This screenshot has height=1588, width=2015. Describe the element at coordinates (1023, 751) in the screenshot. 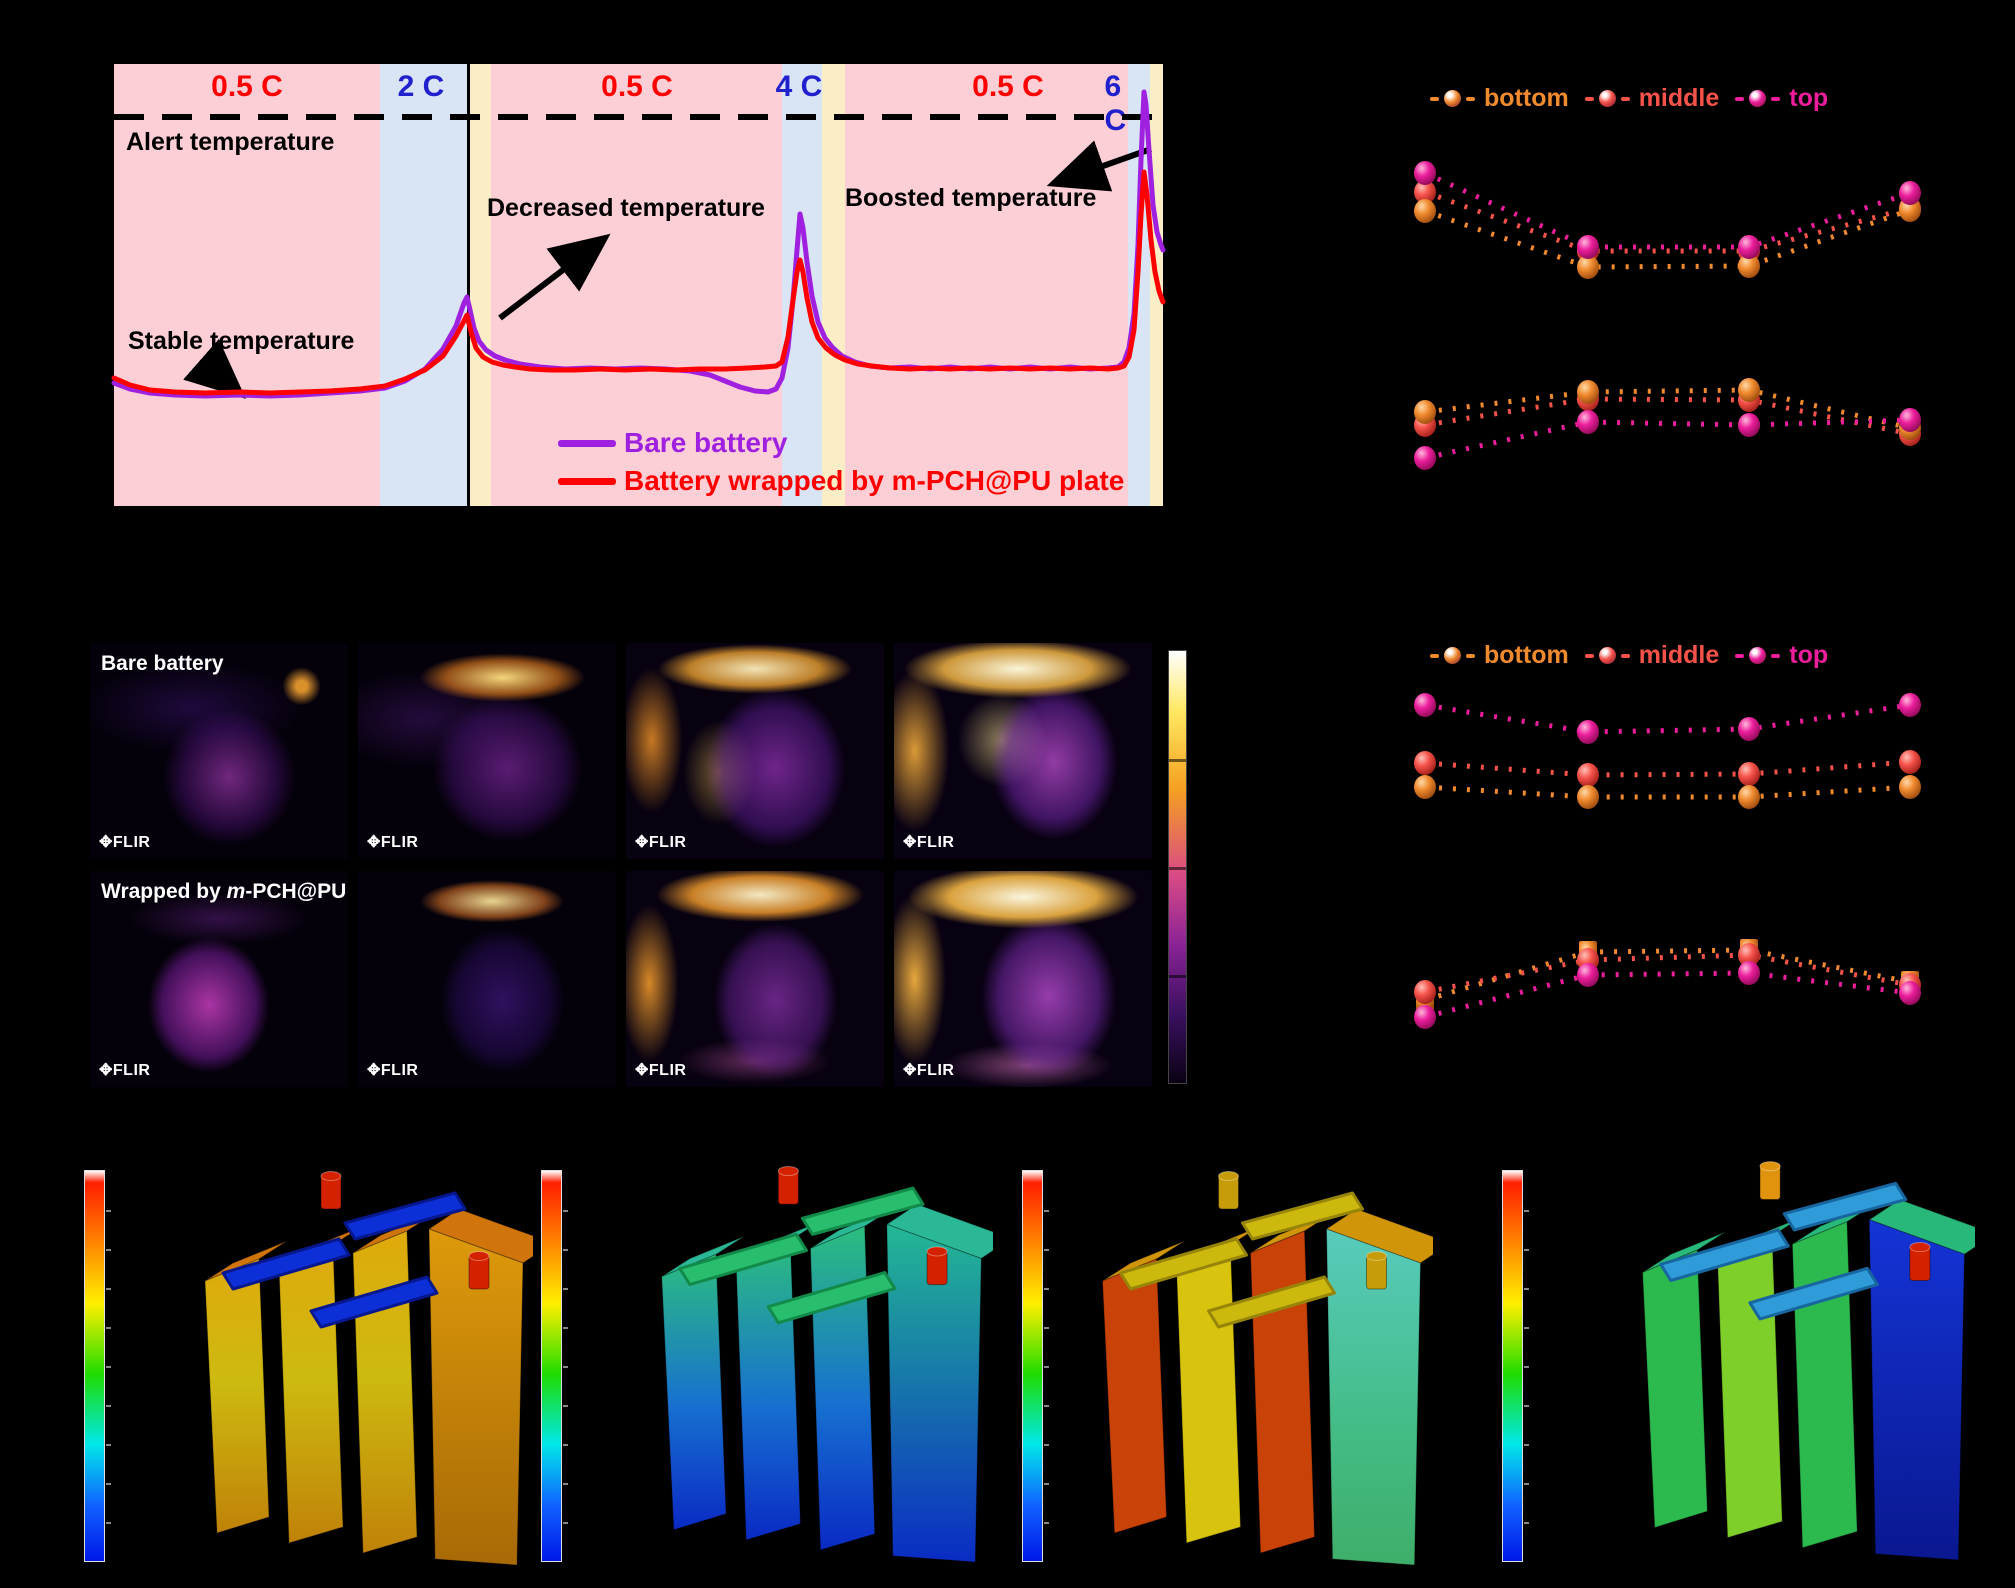

I see `thermal-image-row1-col4: ✥FLIR` at that location.